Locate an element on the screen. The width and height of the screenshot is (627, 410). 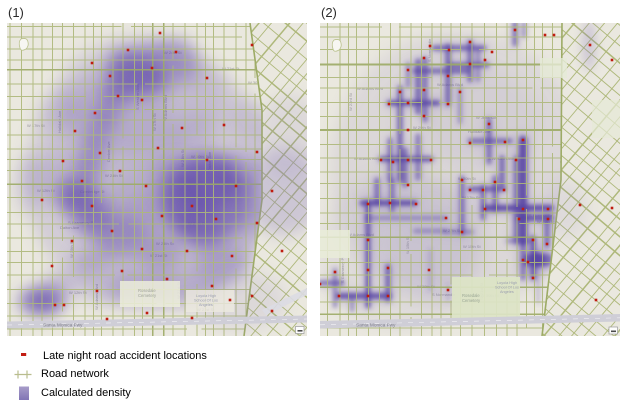
svg-text: W 30th St is located at coordinates (257, 82).